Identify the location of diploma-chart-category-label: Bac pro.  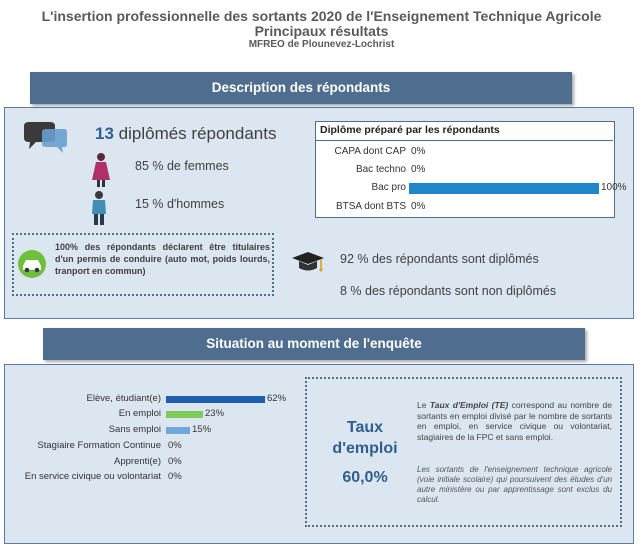
(388, 187).